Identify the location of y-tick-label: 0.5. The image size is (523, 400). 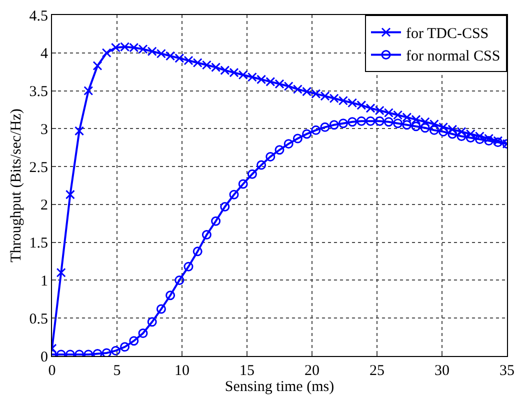
(38, 319).